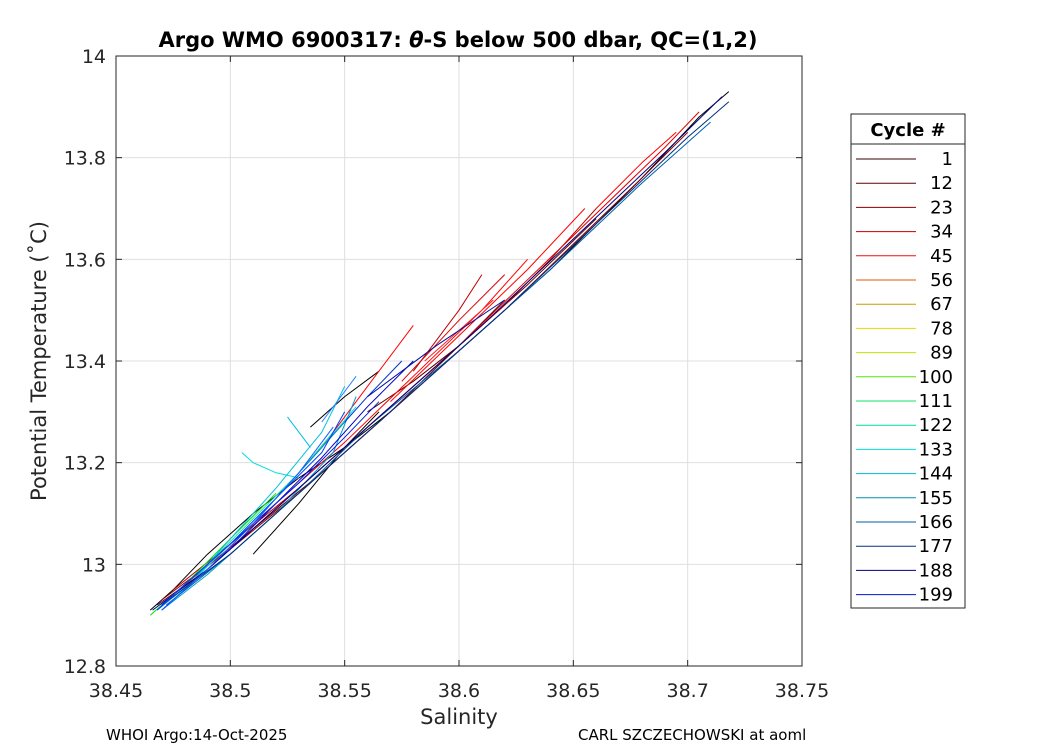 The width and height of the screenshot is (1050, 750). I want to click on footer-credit: CARL SZCZECHOWSKI at aoml, so click(692, 735).